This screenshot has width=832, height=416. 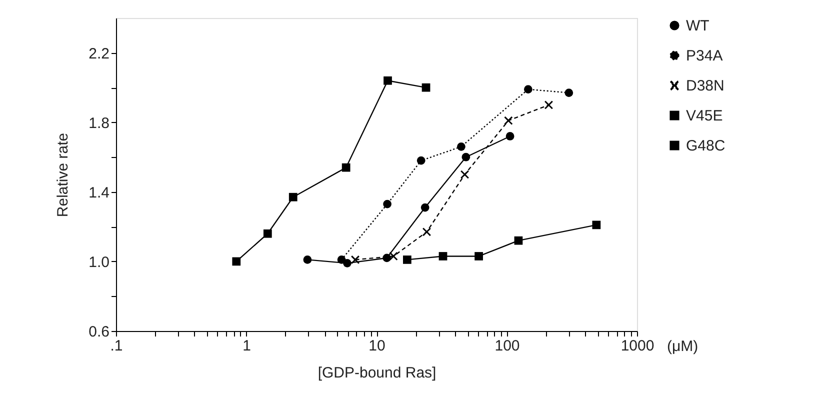 I want to click on legend-label: D38N, so click(x=705, y=86).